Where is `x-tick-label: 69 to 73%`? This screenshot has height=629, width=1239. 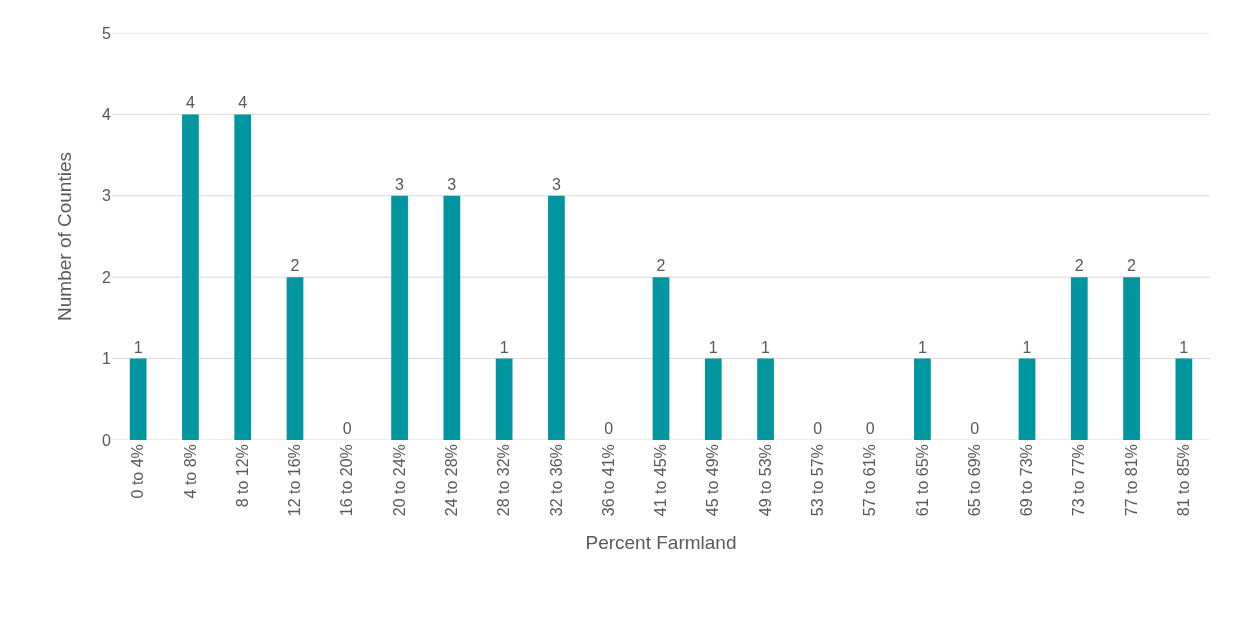 x-tick-label: 69 to 73% is located at coordinates (1027, 480).